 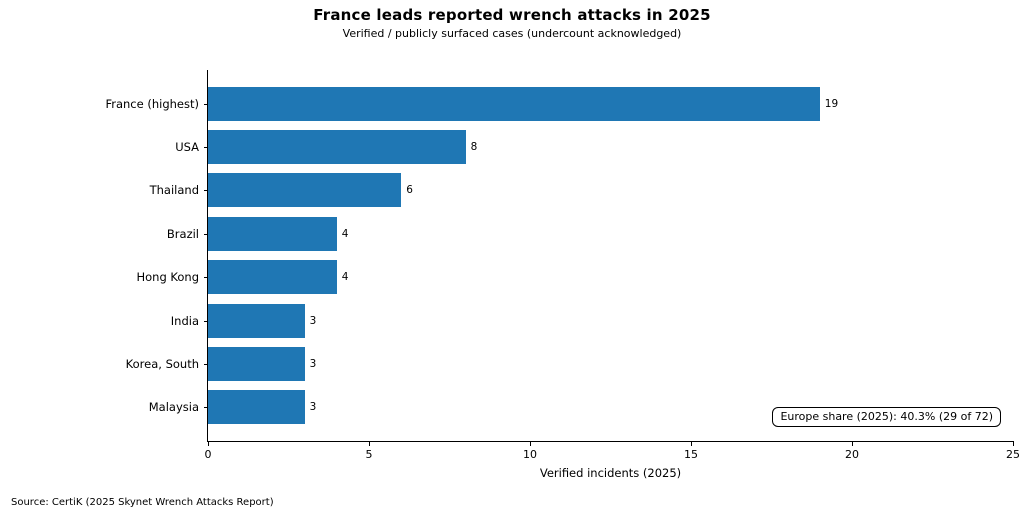 I want to click on x-tick-label: 15, so click(x=691, y=454).